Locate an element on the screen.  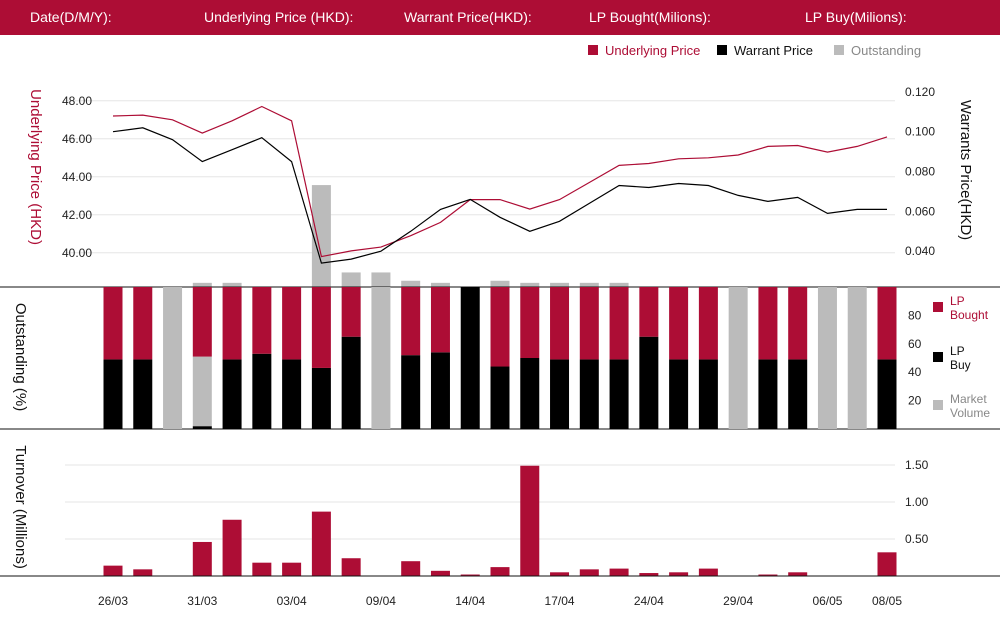
lp-bought-label: LP Bought(Milions): is located at coordinates (650, 17).